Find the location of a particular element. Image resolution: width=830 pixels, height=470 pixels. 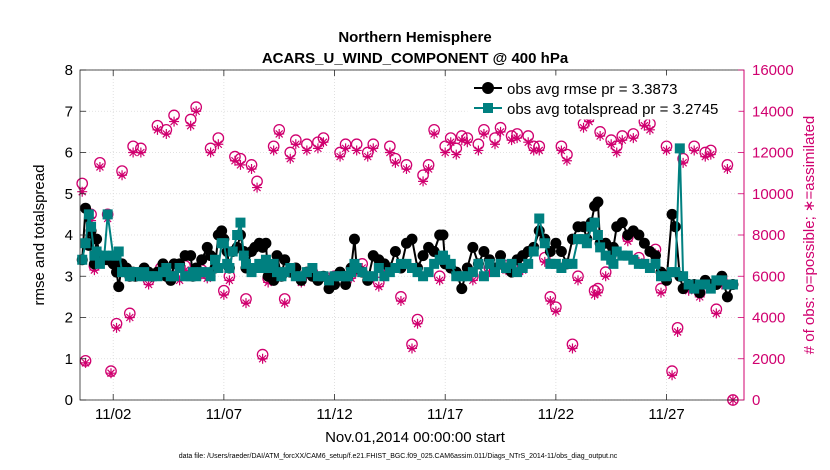

y2-tick-label: 0 is located at coordinates (756, 400).